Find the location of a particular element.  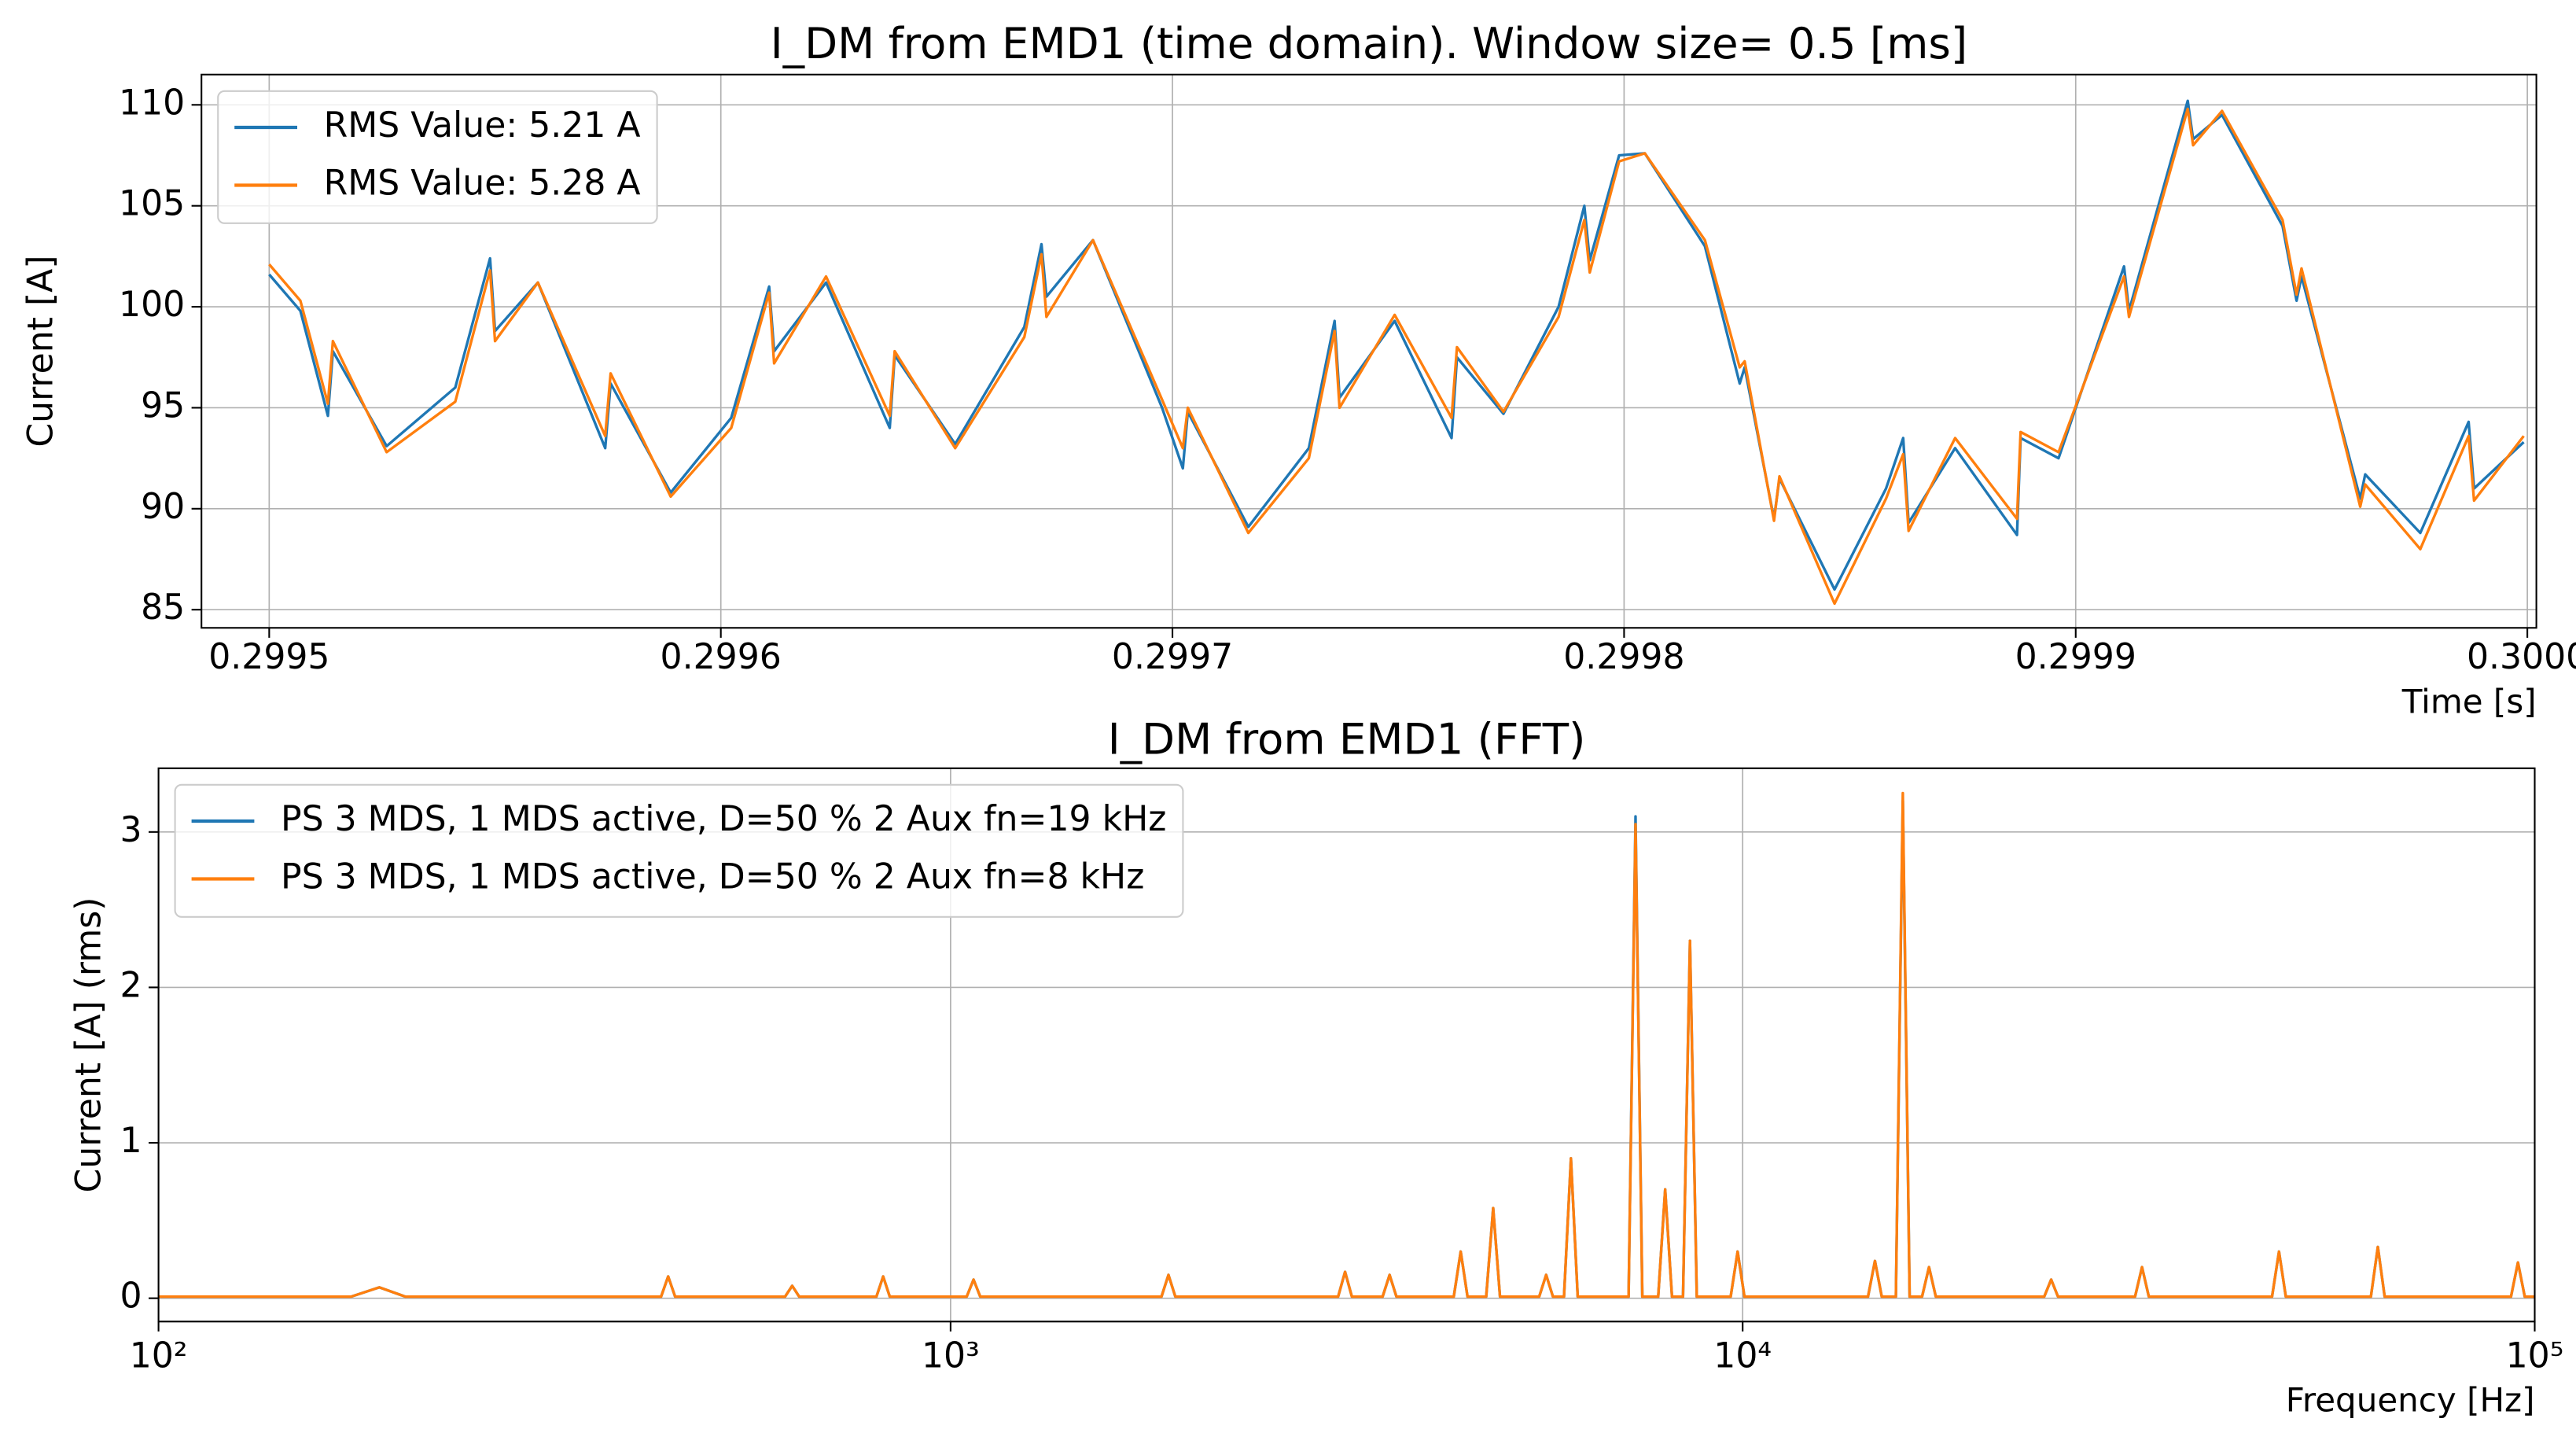

y-tick-label: 90 is located at coordinates (163, 507).